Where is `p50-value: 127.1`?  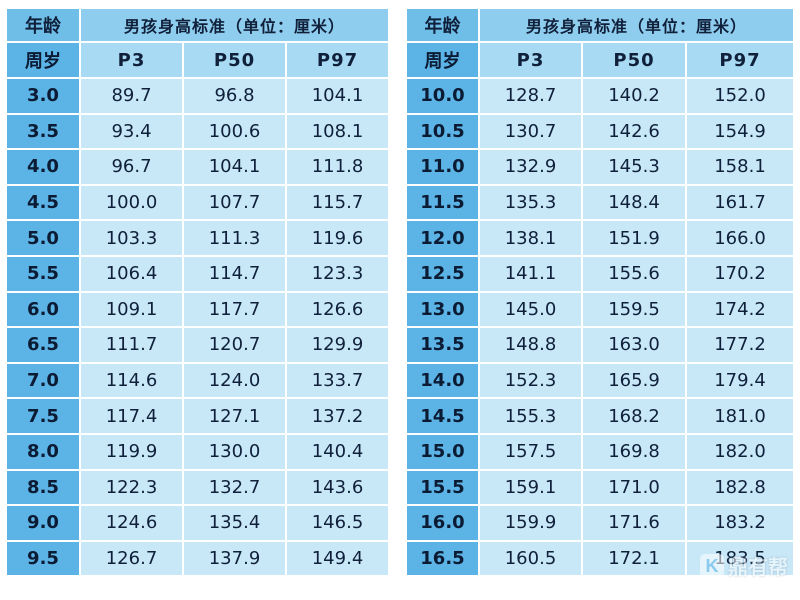
p50-value: 127.1 is located at coordinates (235, 416).